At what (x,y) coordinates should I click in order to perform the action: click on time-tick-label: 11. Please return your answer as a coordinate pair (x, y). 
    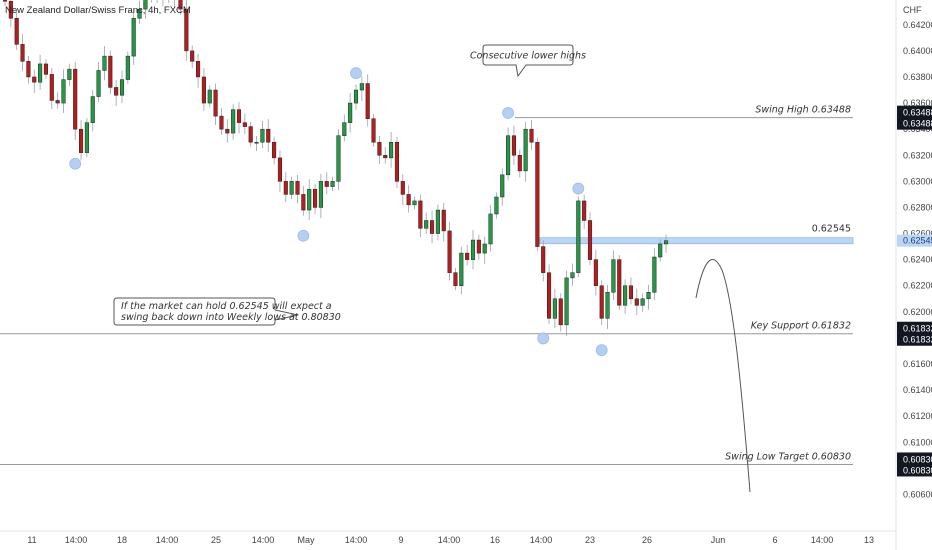
    Looking at the image, I should click on (31, 540).